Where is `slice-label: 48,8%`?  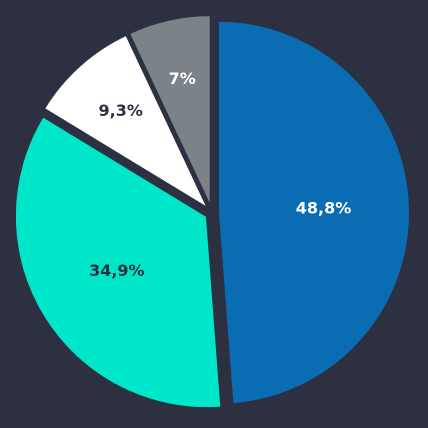
slice-label: 48,8% is located at coordinates (324, 207).